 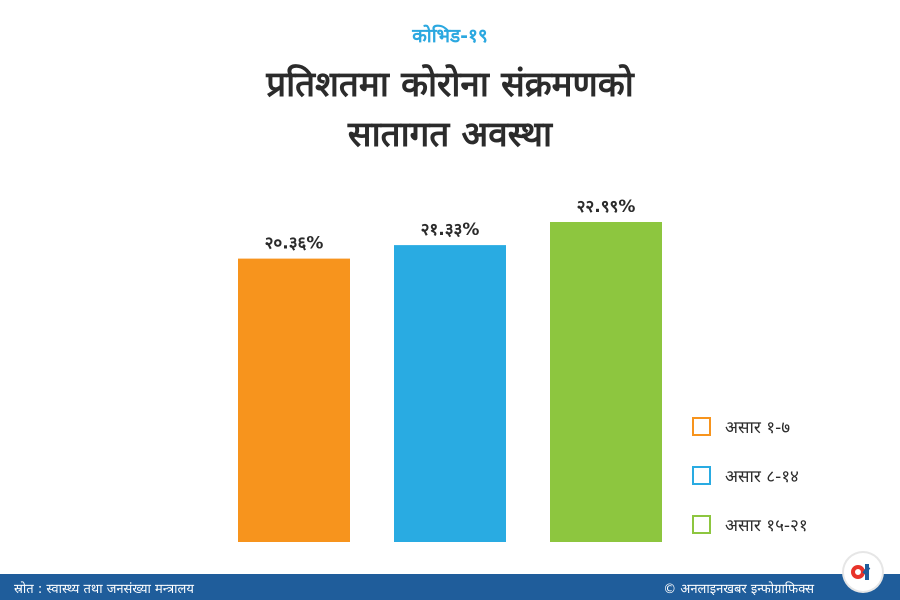 What do you see at coordinates (766, 525) in the screenshot?
I see `legend-label-3: असार १५-२१` at bounding box center [766, 525].